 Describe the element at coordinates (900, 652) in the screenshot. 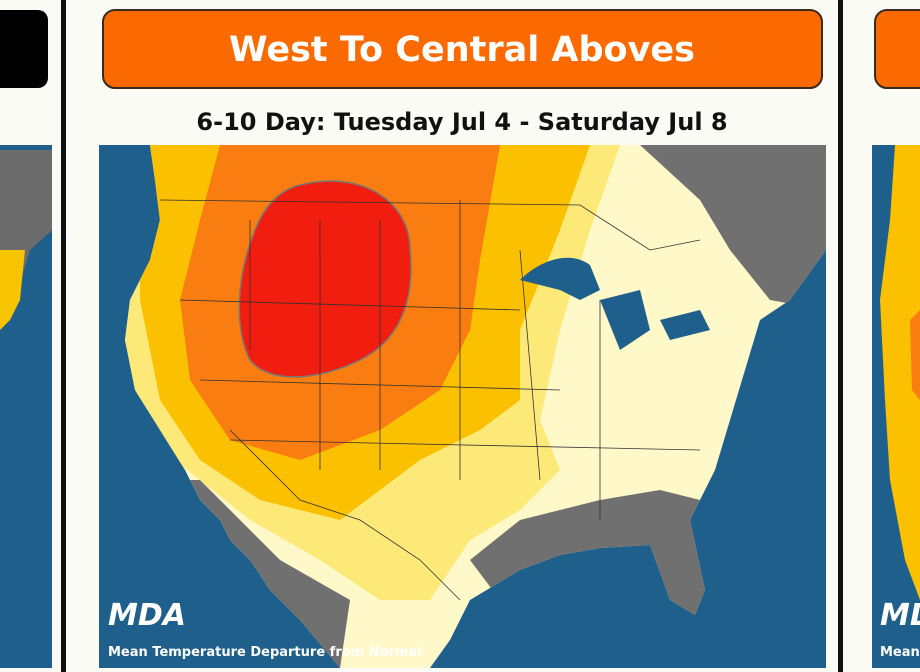

I see `next-map-caption: Mean Temperature Departure from Normal` at that location.